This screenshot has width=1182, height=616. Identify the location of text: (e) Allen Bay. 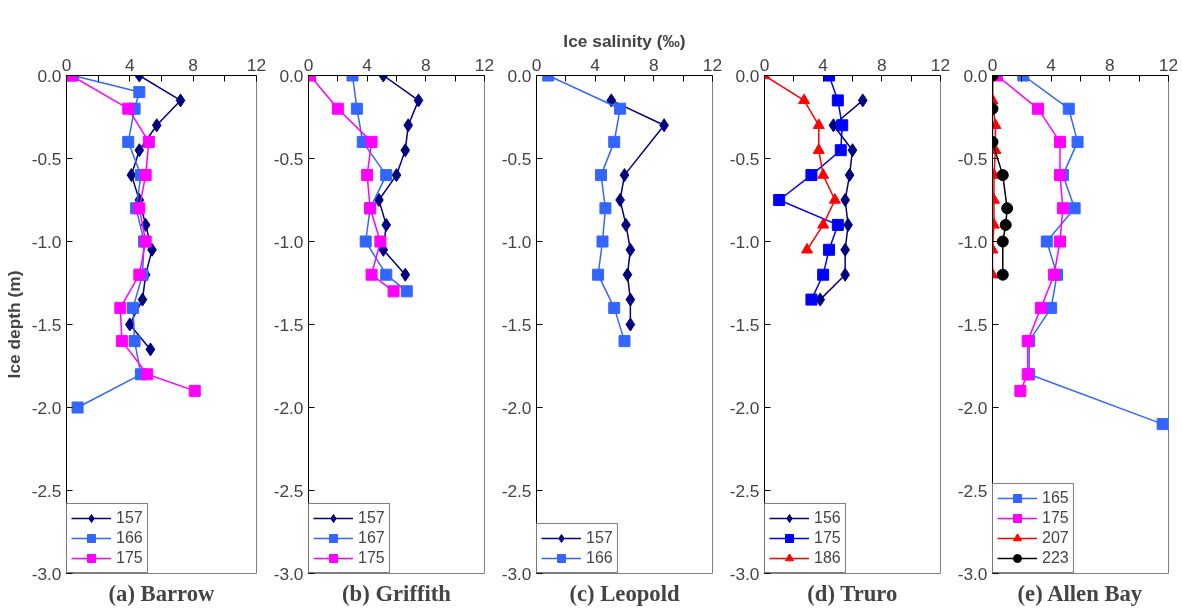
(1080, 593).